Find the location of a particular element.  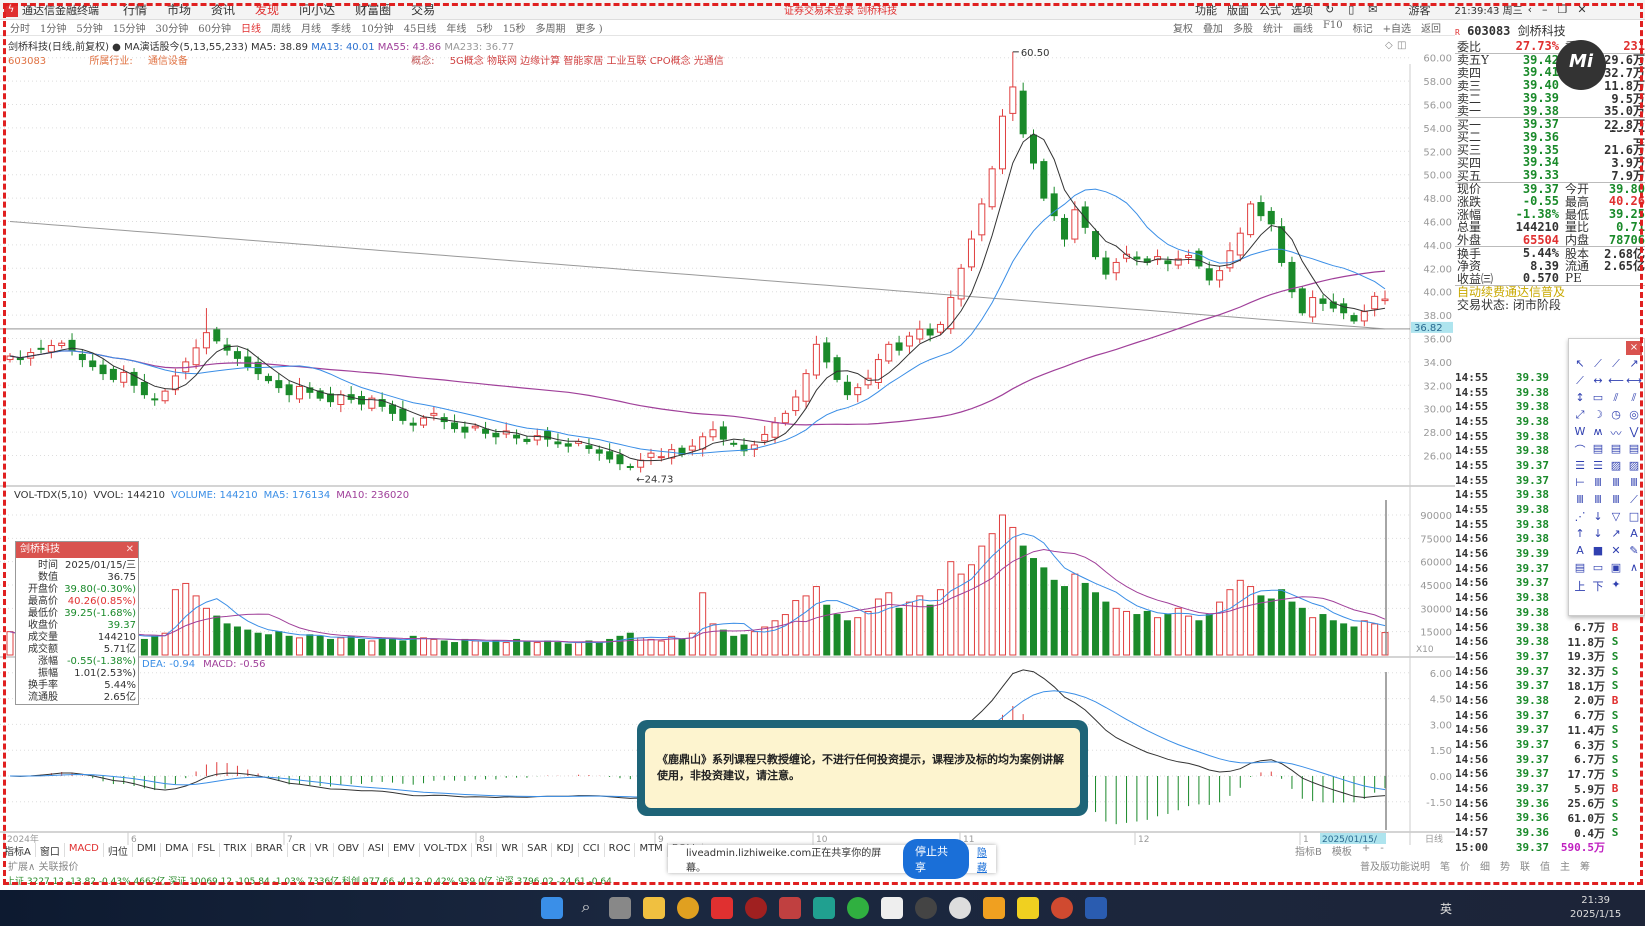

quote-row: 自动续费通达信普及 is located at coordinates (1550, 291).